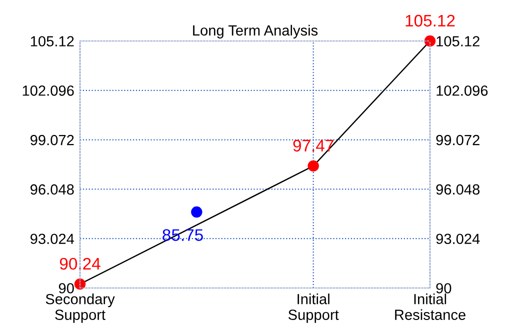  Describe the element at coordinates (52, 239) in the screenshot. I see `y-tick-label: 93.024` at that location.